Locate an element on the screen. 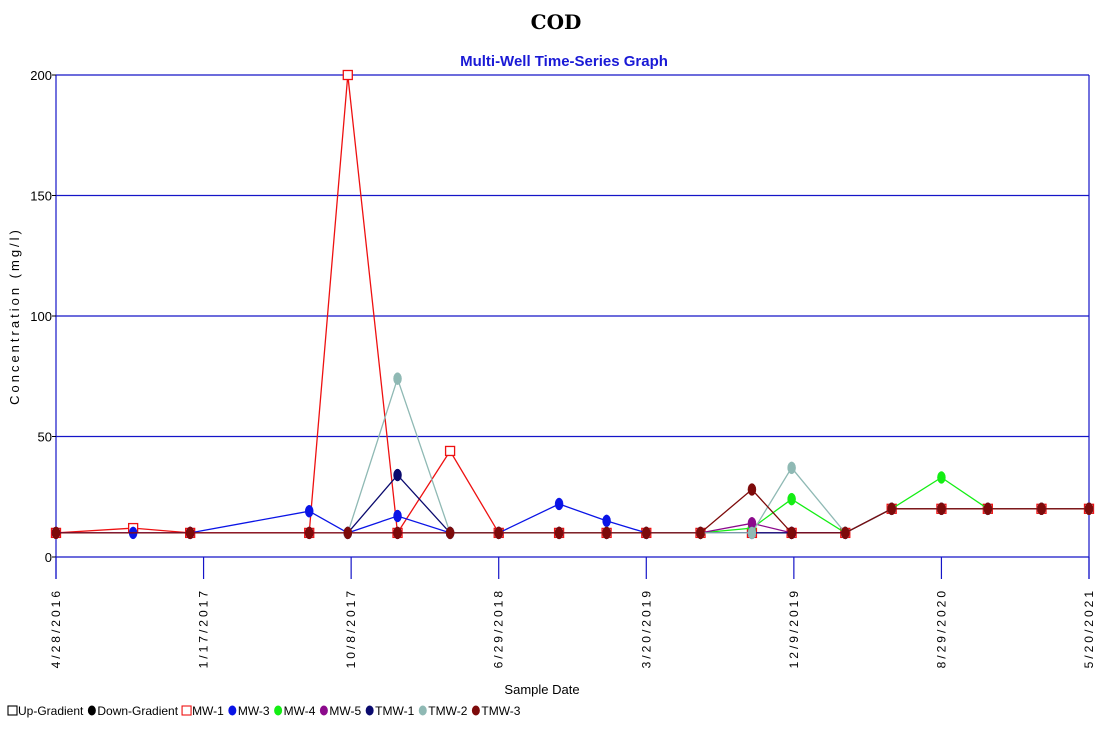 The width and height of the screenshot is (1112, 734). legend-item: Down-Gradient is located at coordinates (133, 711).